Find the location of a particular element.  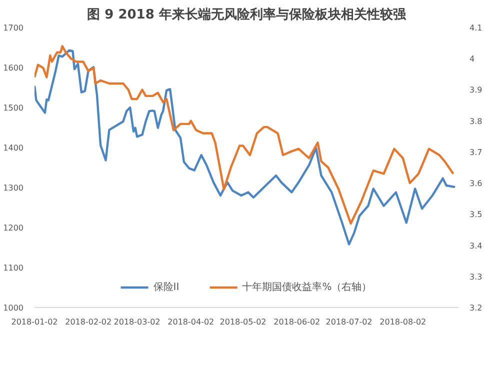

x-tick-label: 2018-08-02 is located at coordinates (403, 322).